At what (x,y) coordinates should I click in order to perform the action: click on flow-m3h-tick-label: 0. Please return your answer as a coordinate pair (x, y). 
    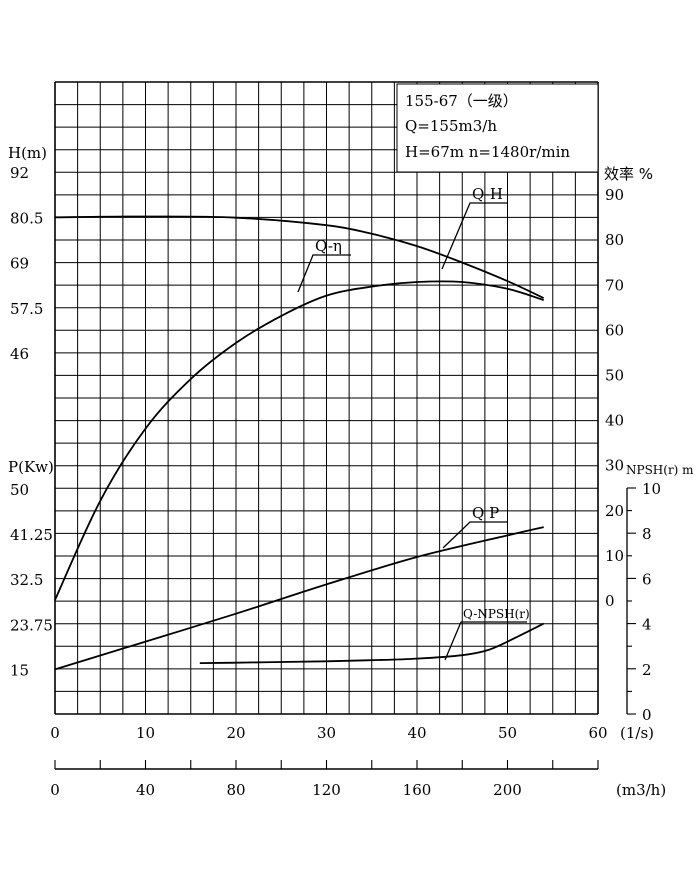
    Looking at the image, I should click on (55, 790).